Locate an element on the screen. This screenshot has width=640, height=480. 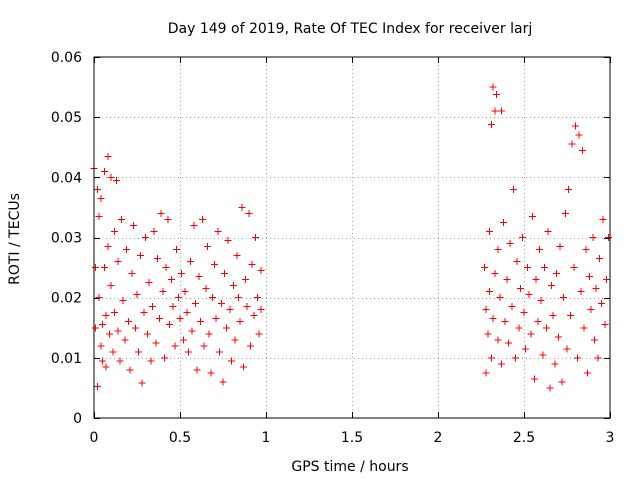
y-axis-label: ROTI / TECUs is located at coordinates (15, 239).